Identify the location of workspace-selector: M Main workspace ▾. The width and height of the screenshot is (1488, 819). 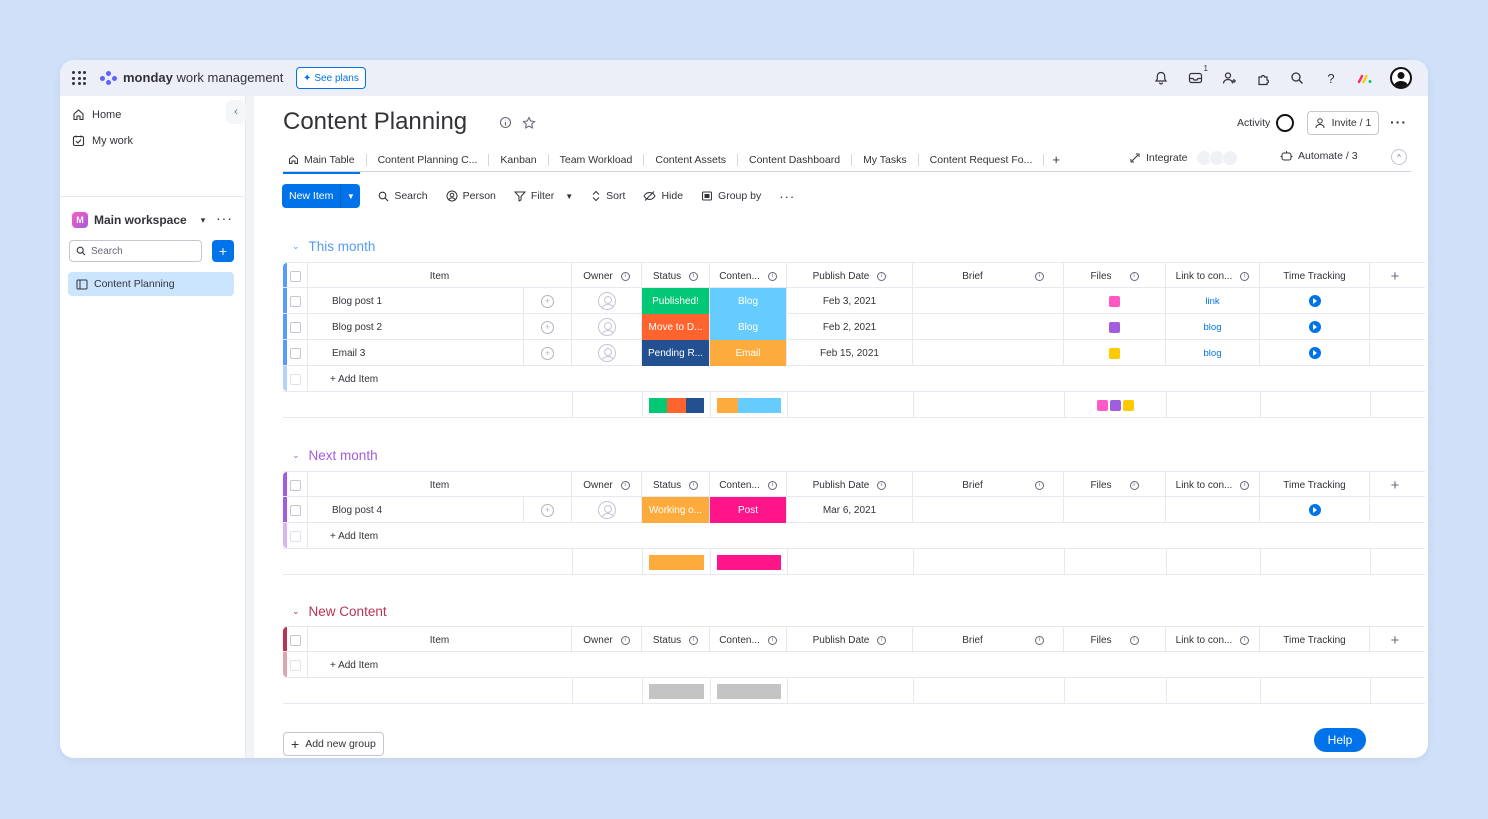
(138, 220).